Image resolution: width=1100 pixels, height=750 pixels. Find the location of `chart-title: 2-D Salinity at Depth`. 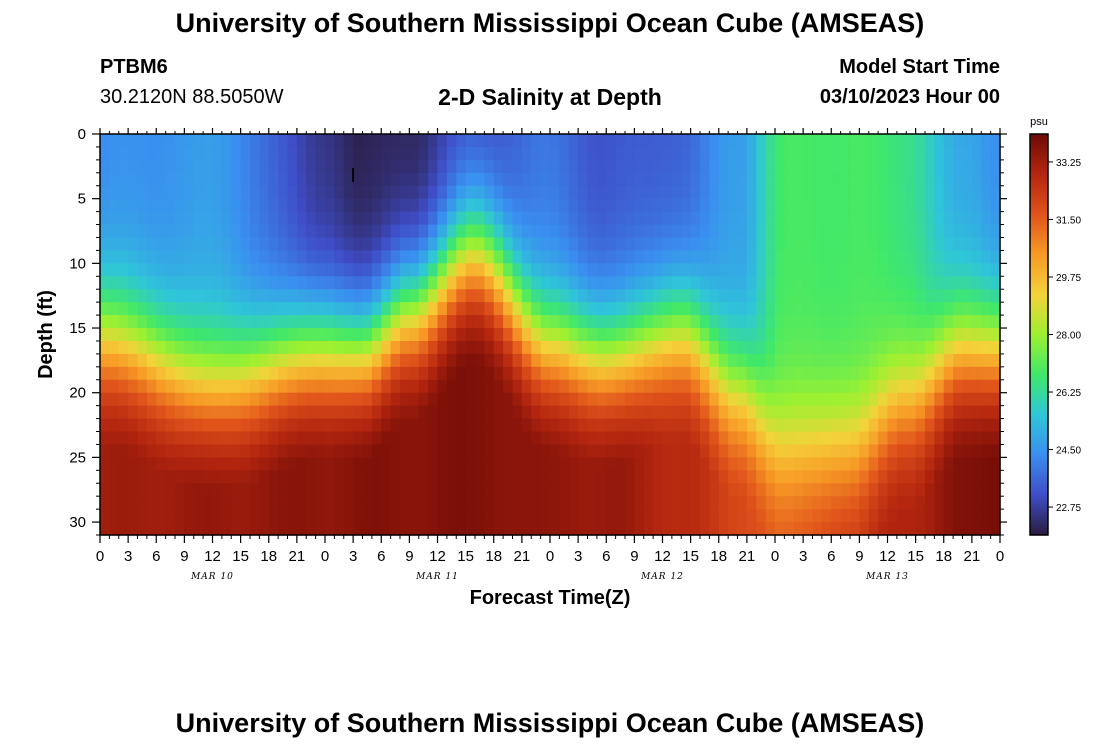

chart-title: 2-D Salinity at Depth is located at coordinates (550, 97).